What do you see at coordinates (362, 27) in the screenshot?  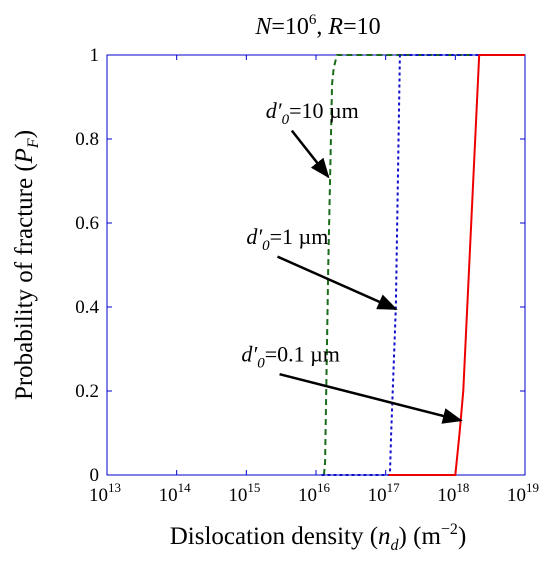 I see `title-r-val: =10` at bounding box center [362, 27].